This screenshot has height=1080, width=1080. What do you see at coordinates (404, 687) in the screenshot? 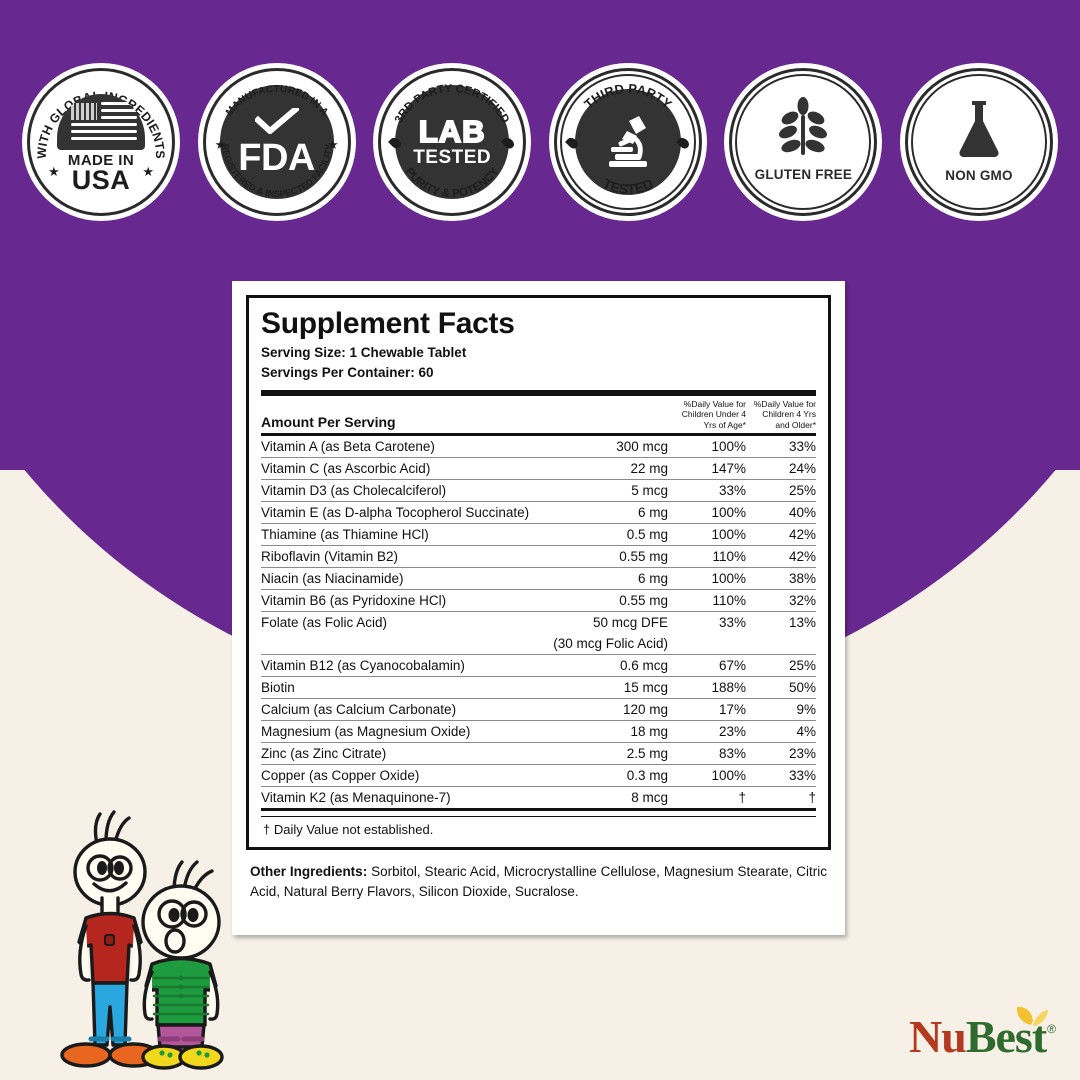
I see `nutrient-name: Biotin` at bounding box center [404, 687].